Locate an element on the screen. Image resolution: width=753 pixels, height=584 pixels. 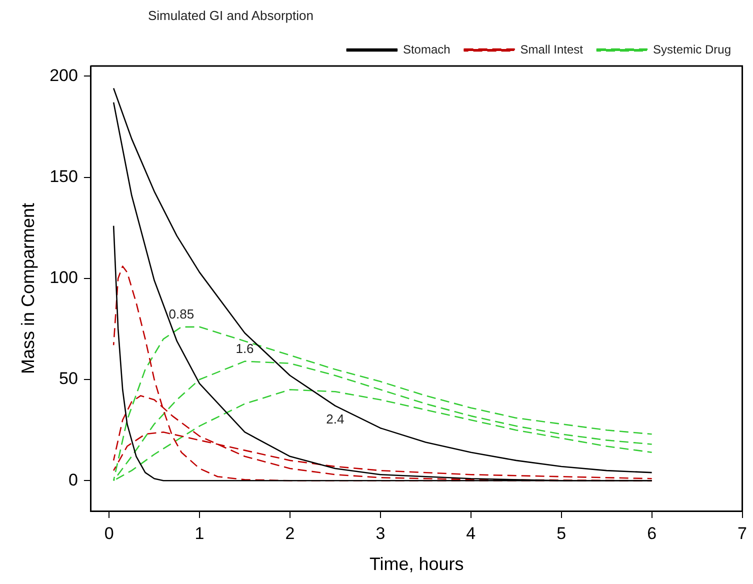
y-tick-label: 100 is located at coordinates (64, 278).